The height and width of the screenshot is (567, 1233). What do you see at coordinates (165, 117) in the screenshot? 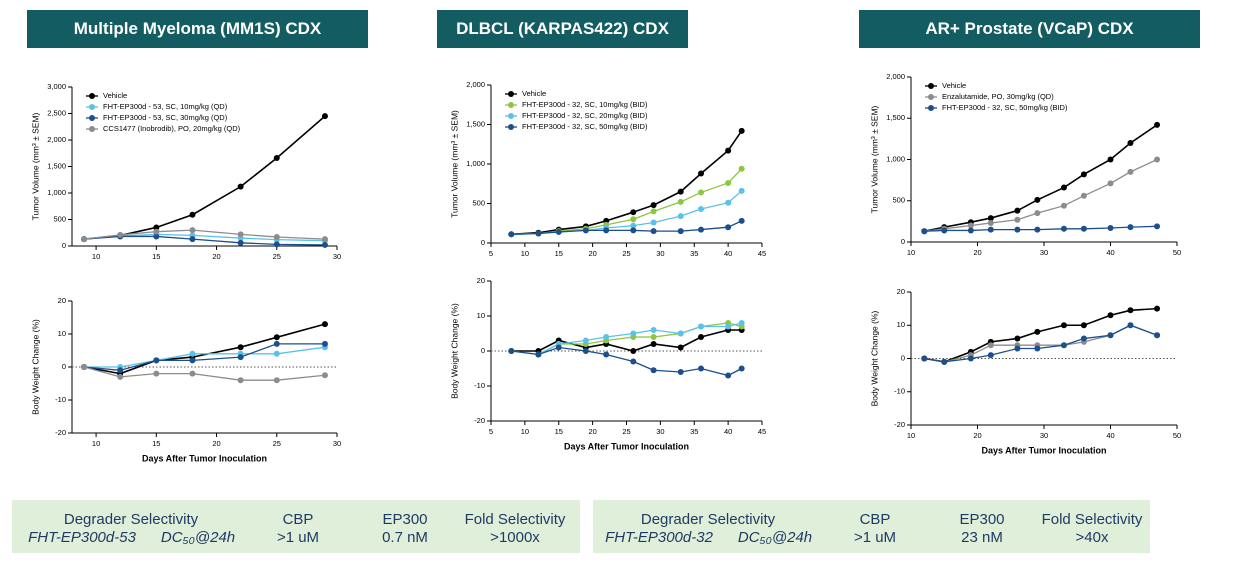
I see `legend-label: FHT-EP300d - 53, SC, 30mg/kg (QD)` at bounding box center [165, 117].